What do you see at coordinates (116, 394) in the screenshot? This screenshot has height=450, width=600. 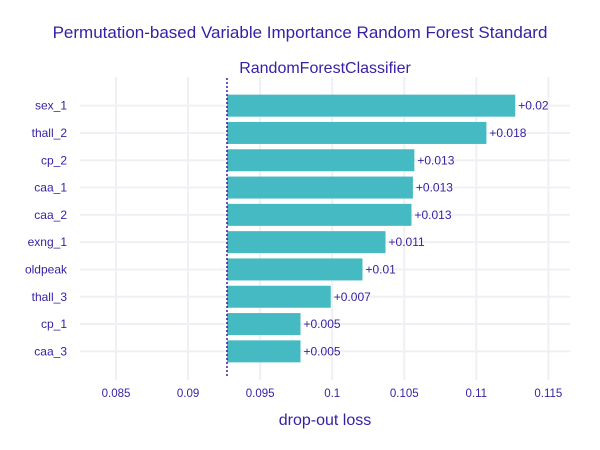 I see `x-tick-label: 0.085` at bounding box center [116, 394].